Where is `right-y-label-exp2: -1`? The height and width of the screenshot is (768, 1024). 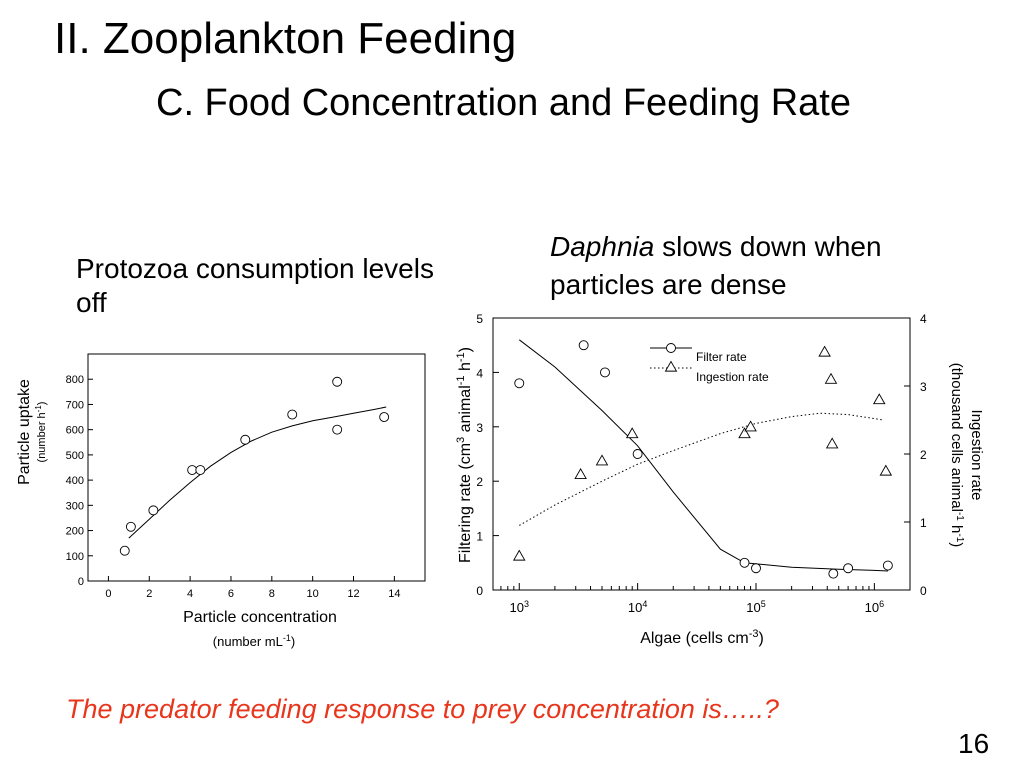 right-y-label-exp2: -1 is located at coordinates (960, 537).